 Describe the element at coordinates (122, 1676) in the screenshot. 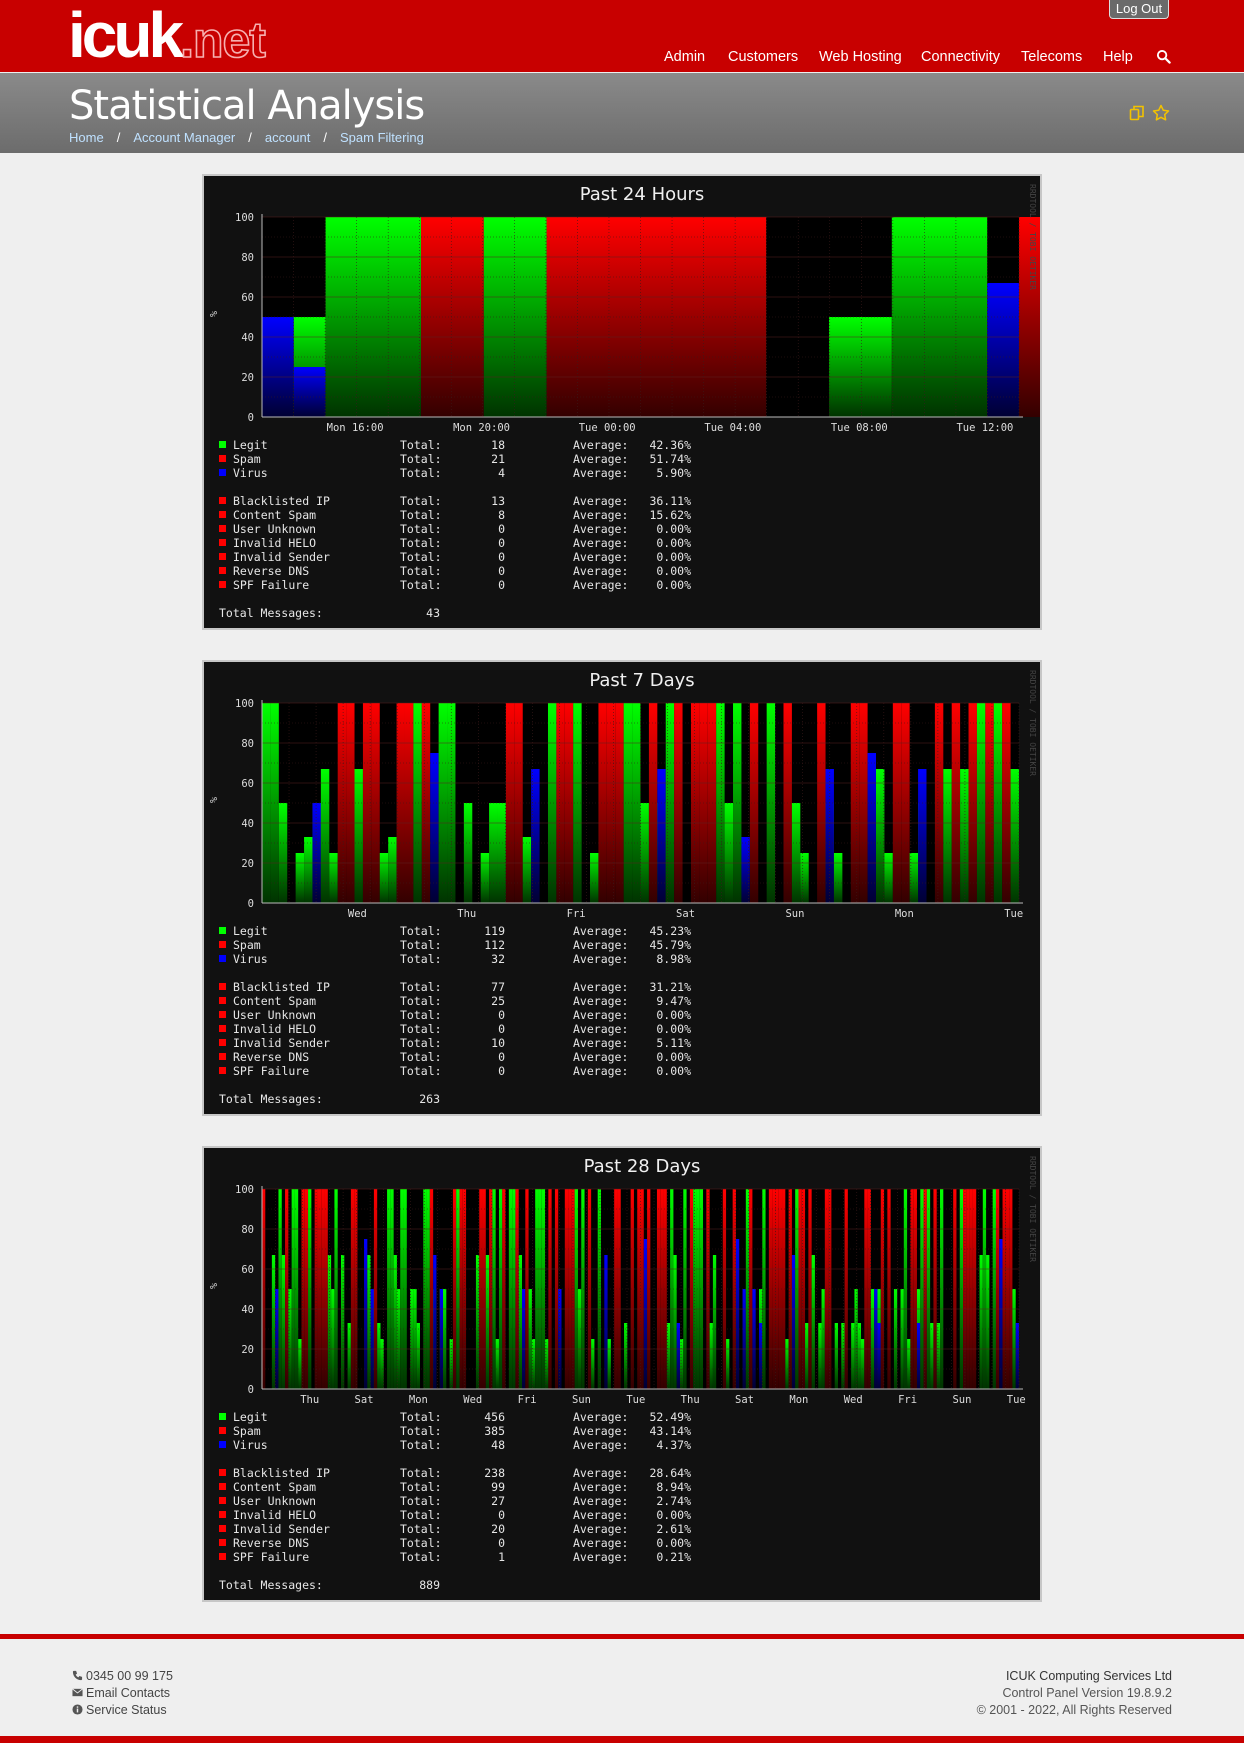

I see `footer-phone: 0345 00 99 175` at that location.